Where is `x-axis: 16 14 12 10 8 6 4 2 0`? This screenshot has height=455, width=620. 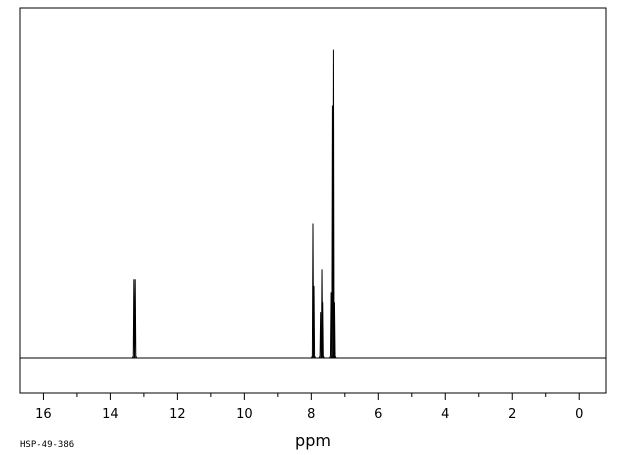
x-axis: 16 14 12 10 8 6 4 2 0 is located at coordinates (309, 407).